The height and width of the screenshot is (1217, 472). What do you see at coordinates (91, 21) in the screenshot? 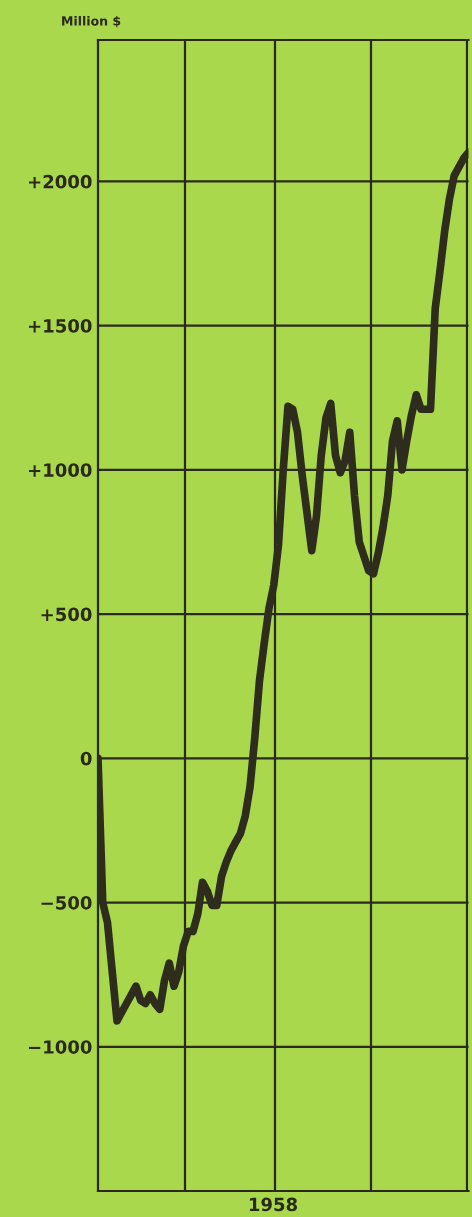
I see `y-axis-title: Million $` at bounding box center [91, 21].